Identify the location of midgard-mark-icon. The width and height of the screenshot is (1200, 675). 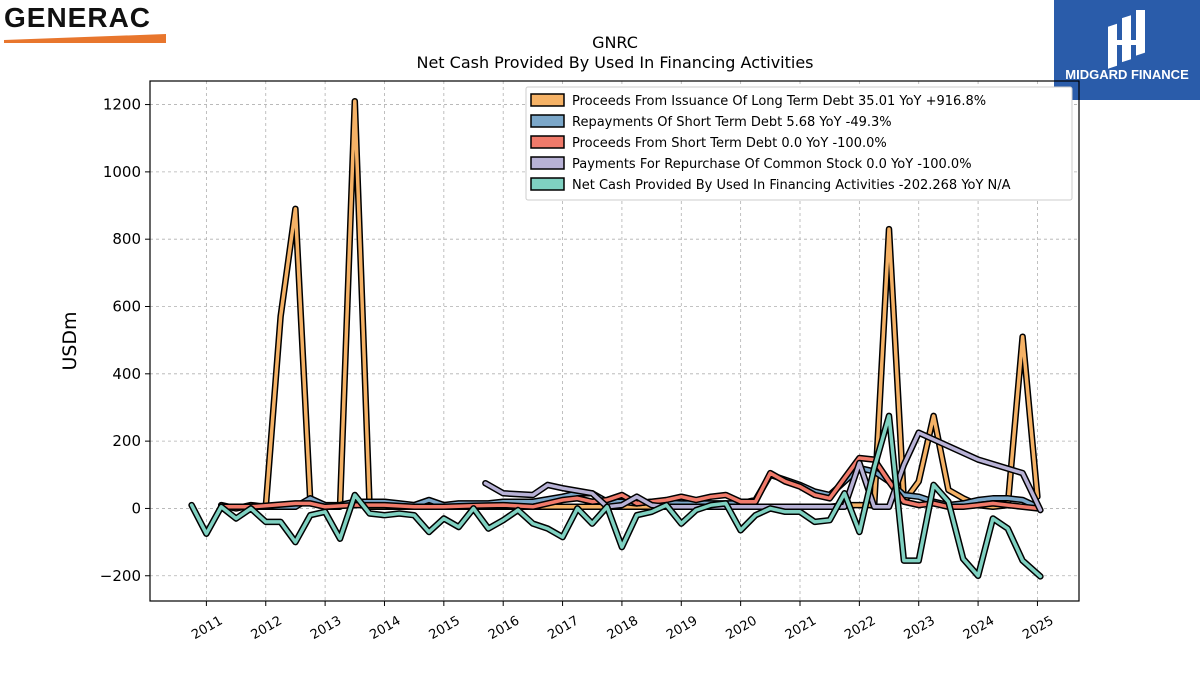
(1126, 39).